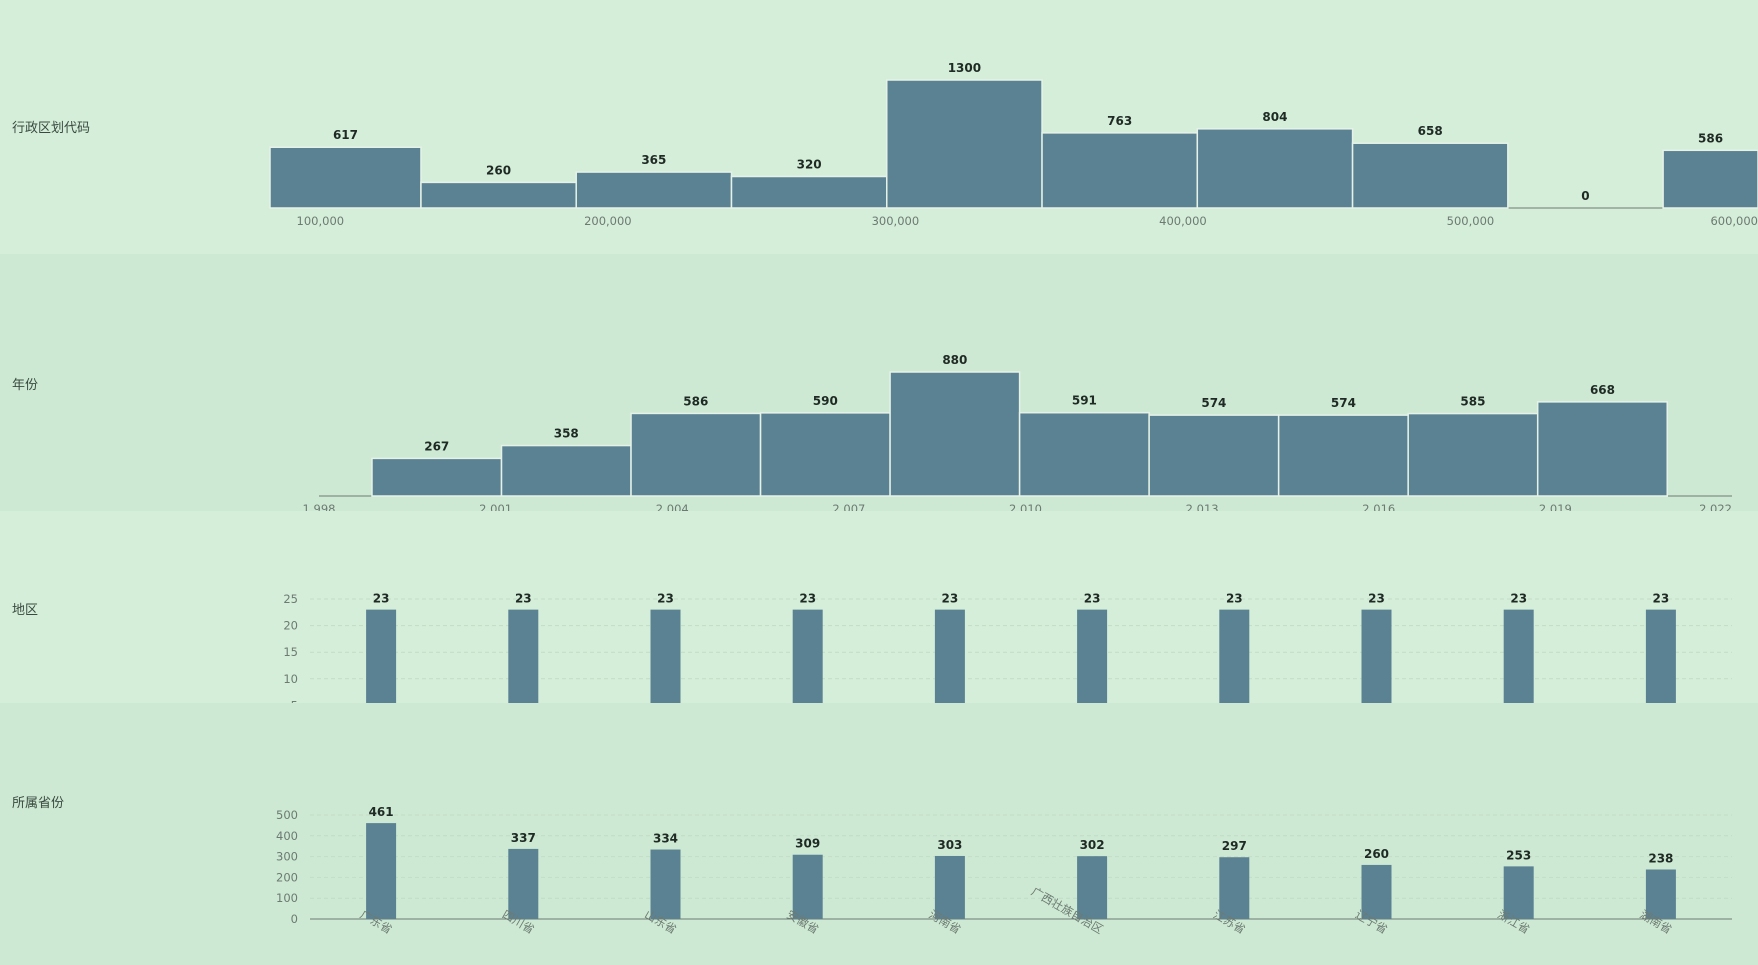 This screenshot has width=1758, height=965. Describe the element at coordinates (949, 845) in the screenshot. I see `data-label: 303` at that location.